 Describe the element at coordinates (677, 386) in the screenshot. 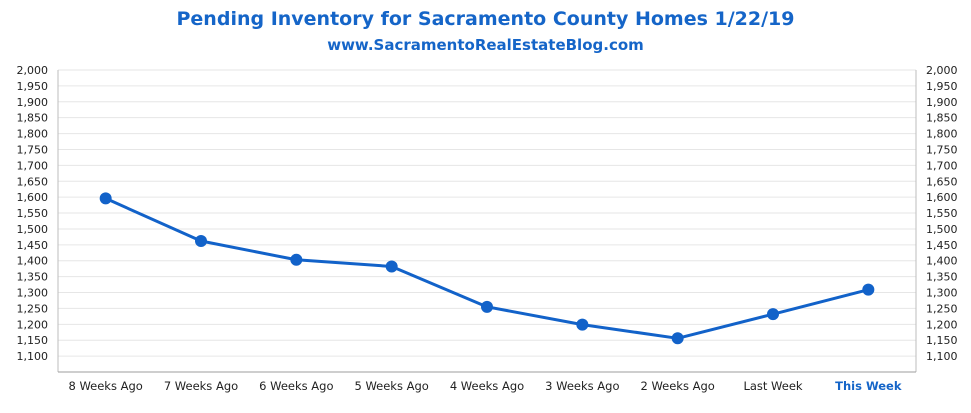

I see `x-tick-label: 2 Weeks Ago` at that location.